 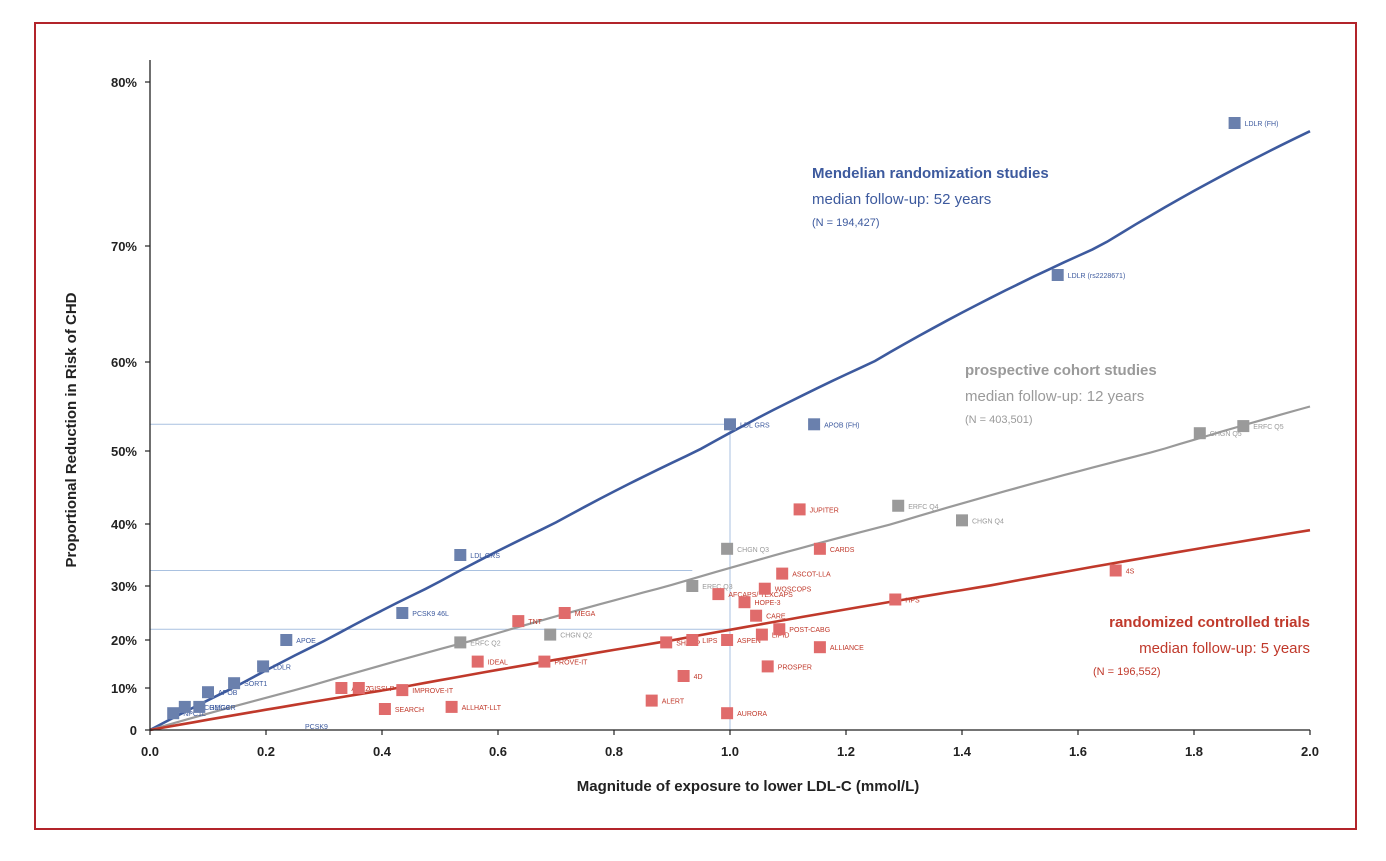 What do you see at coordinates (988, 521) in the screenshot?
I see `cohort-point-label: CHGN Q4` at bounding box center [988, 521].